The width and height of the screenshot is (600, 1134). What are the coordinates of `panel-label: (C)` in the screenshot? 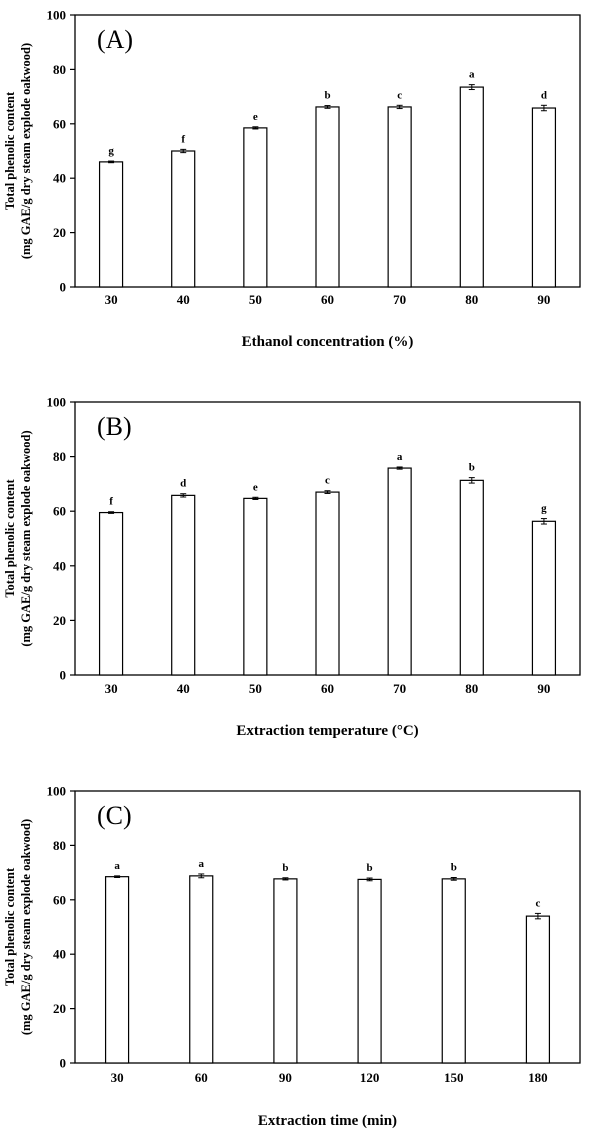 It's located at (114, 815).